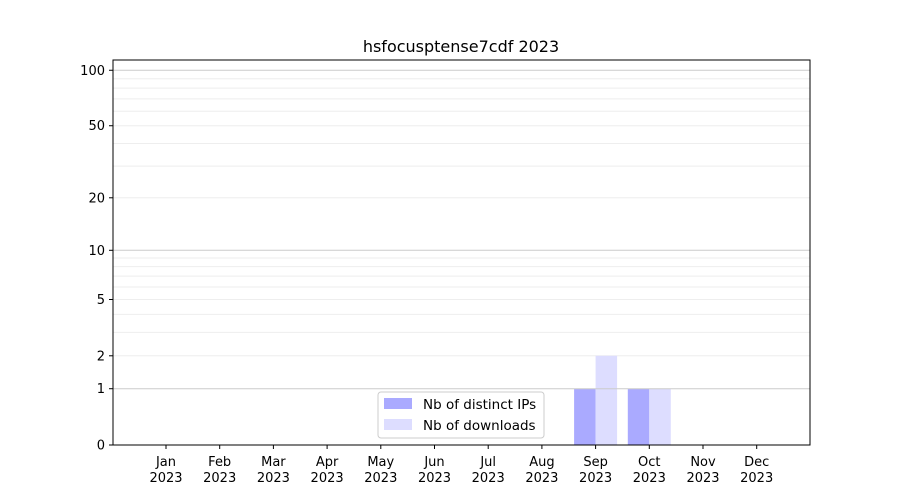 This screenshot has width=900, height=504. Describe the element at coordinates (96, 198) in the screenshot. I see `y-tick-label: 20` at that location.